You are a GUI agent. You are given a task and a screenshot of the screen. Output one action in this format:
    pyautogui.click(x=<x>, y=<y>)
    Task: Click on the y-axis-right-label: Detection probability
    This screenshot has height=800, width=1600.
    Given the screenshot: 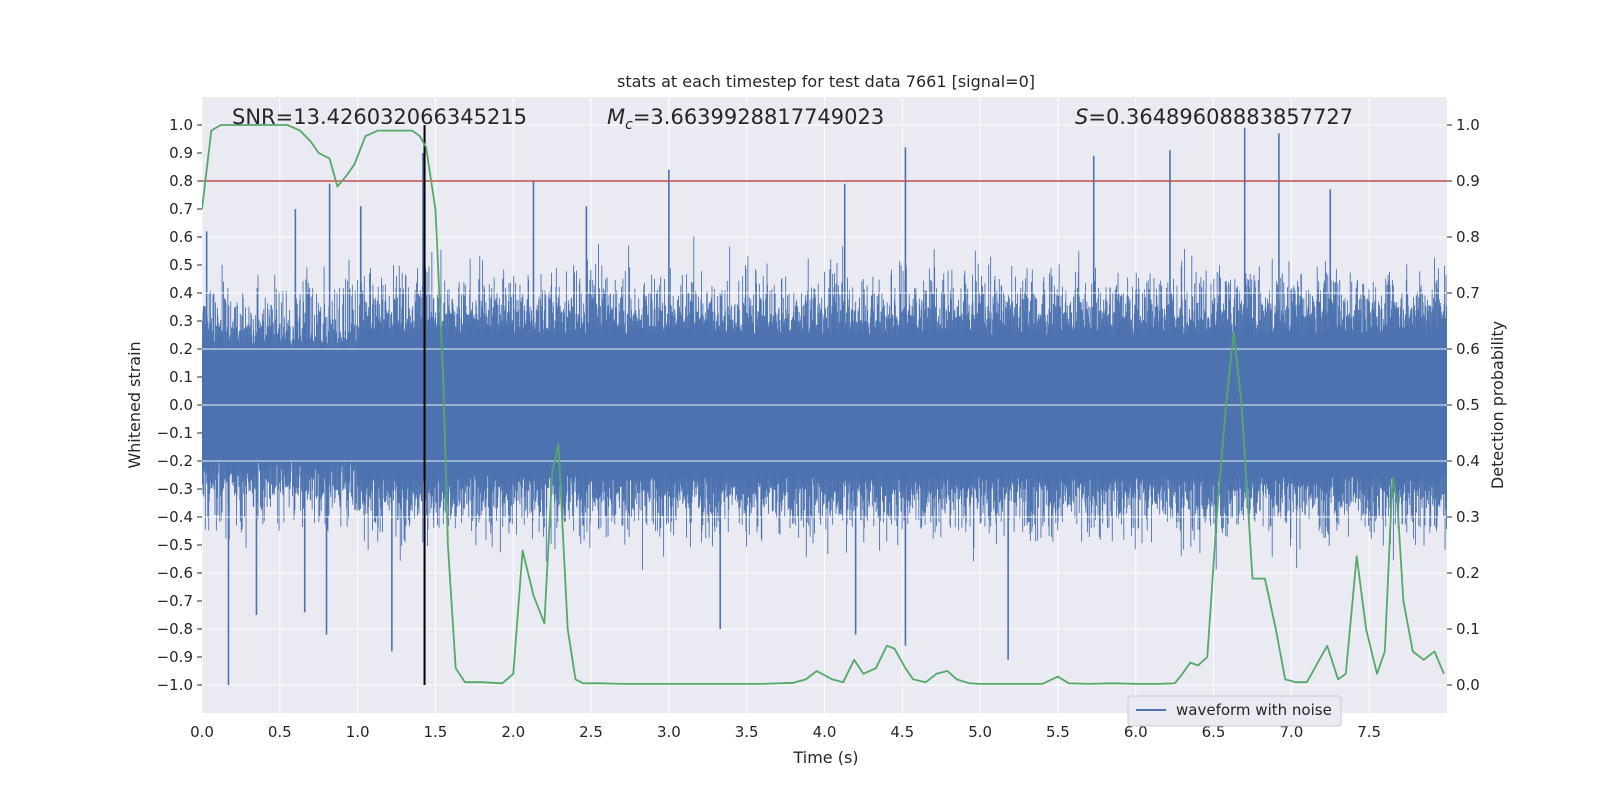 What is the action you would take?
    pyautogui.click(x=1497, y=405)
    